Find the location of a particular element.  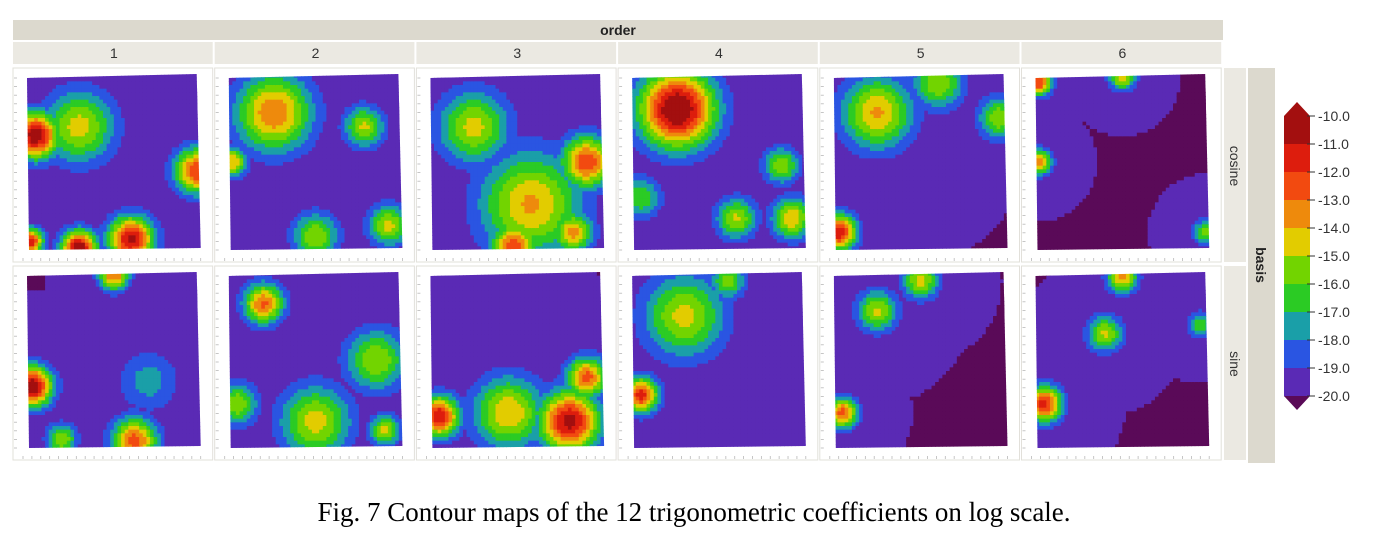

facet-column-label: 2 is located at coordinates (316, 53).